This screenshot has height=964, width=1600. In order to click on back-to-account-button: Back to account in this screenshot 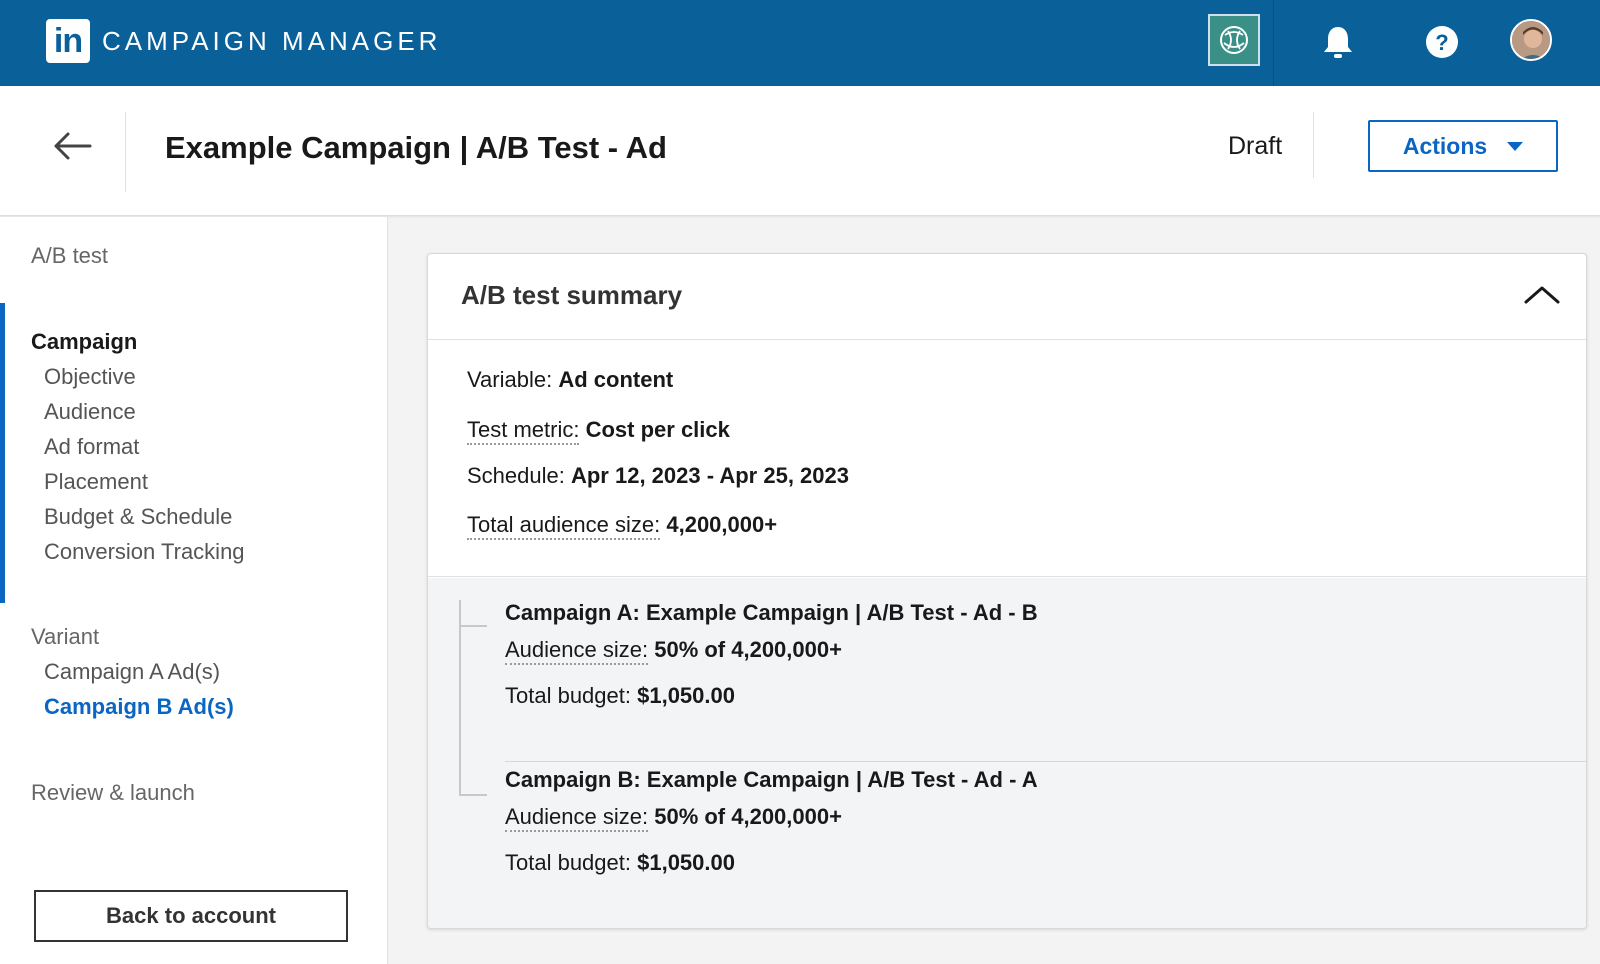, I will do `click(191, 916)`.